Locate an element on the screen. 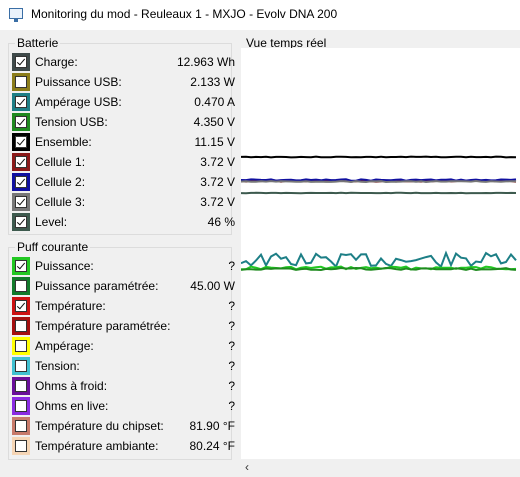 The image size is (520, 477). row-label: Puissance USB: is located at coordinates (78, 82).